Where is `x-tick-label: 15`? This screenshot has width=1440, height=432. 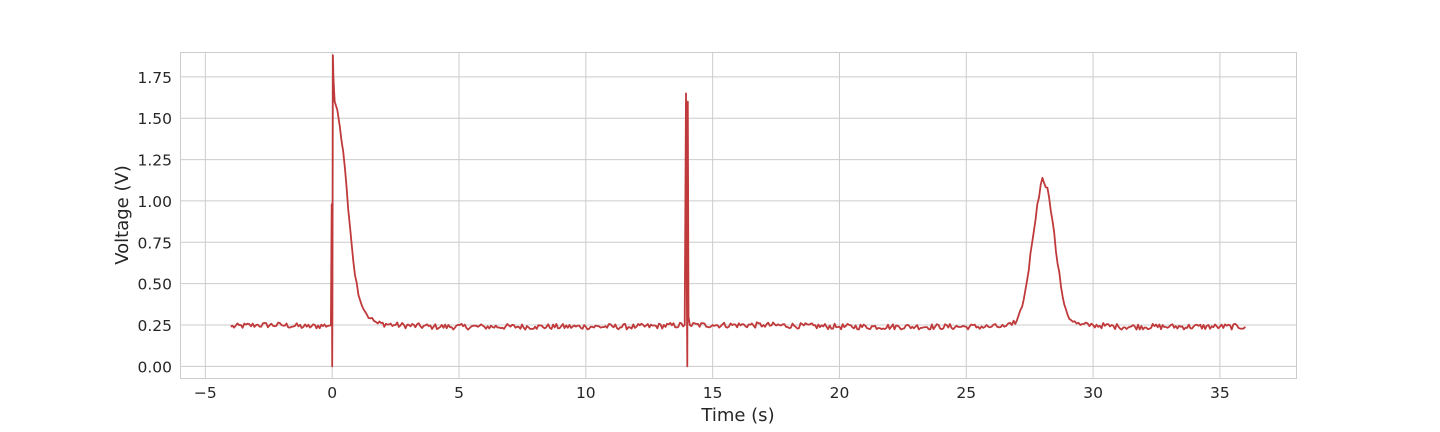
x-tick-label: 15 is located at coordinates (713, 393).